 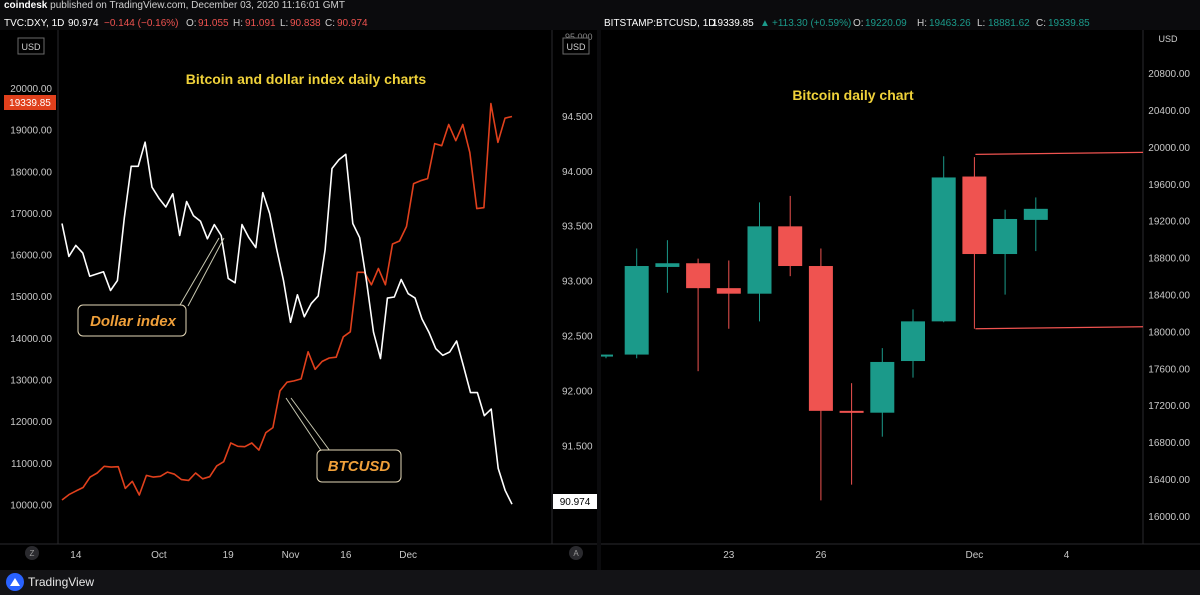 I want to click on left-axis-tick-label: 18000.00, so click(x=31, y=172).